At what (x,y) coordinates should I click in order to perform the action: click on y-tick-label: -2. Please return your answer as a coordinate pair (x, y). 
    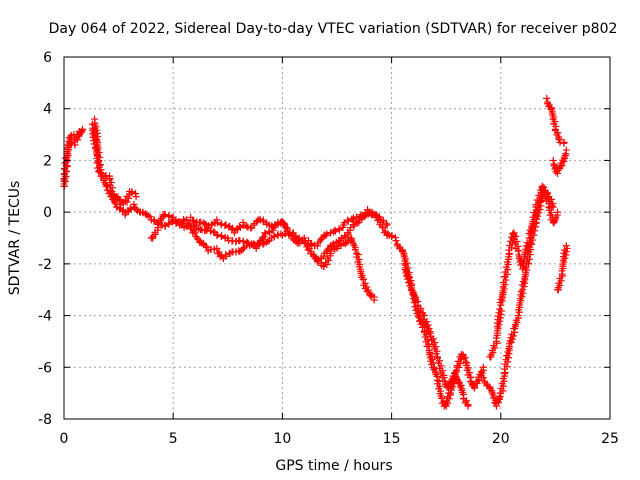
    Looking at the image, I should click on (45, 265).